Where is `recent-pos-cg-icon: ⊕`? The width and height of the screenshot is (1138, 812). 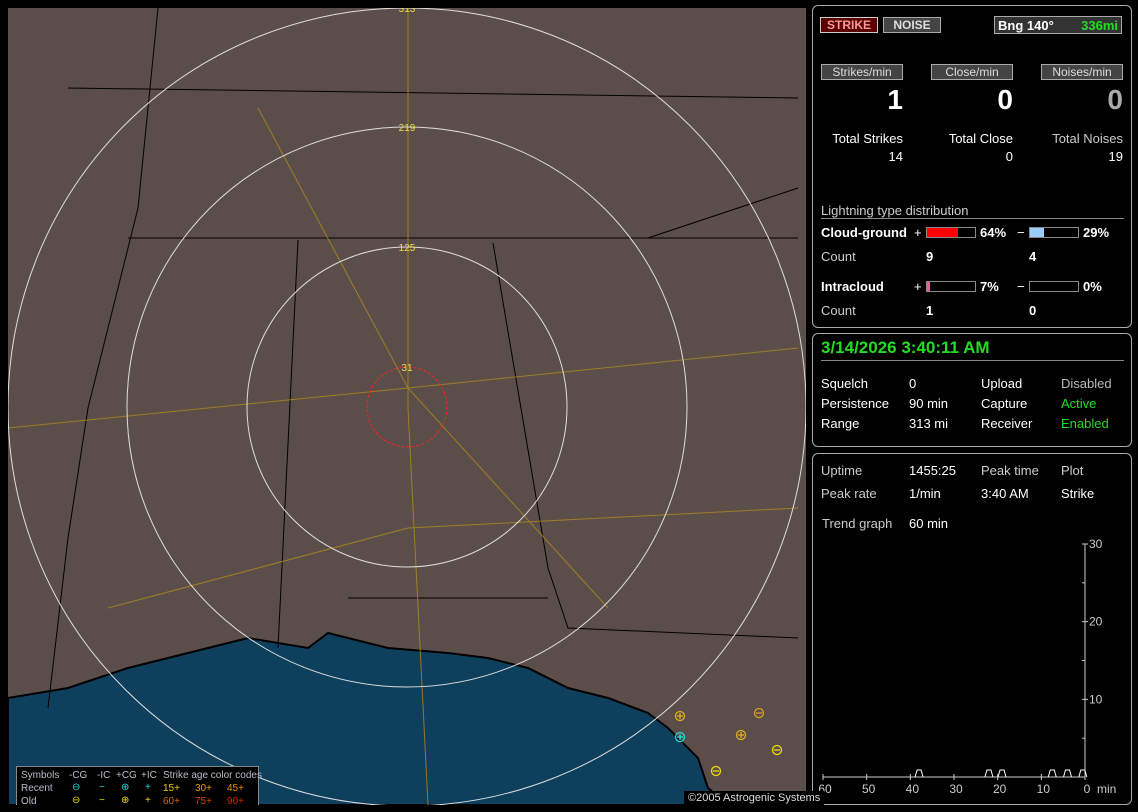 recent-pos-cg-icon: ⊕ is located at coordinates (125, 787).